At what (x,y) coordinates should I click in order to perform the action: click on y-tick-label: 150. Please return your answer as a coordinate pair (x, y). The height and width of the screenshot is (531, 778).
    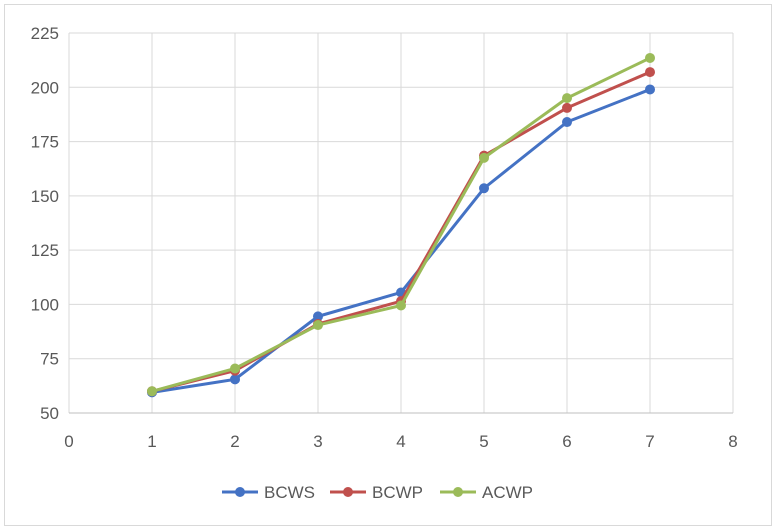
    Looking at the image, I should click on (45, 196).